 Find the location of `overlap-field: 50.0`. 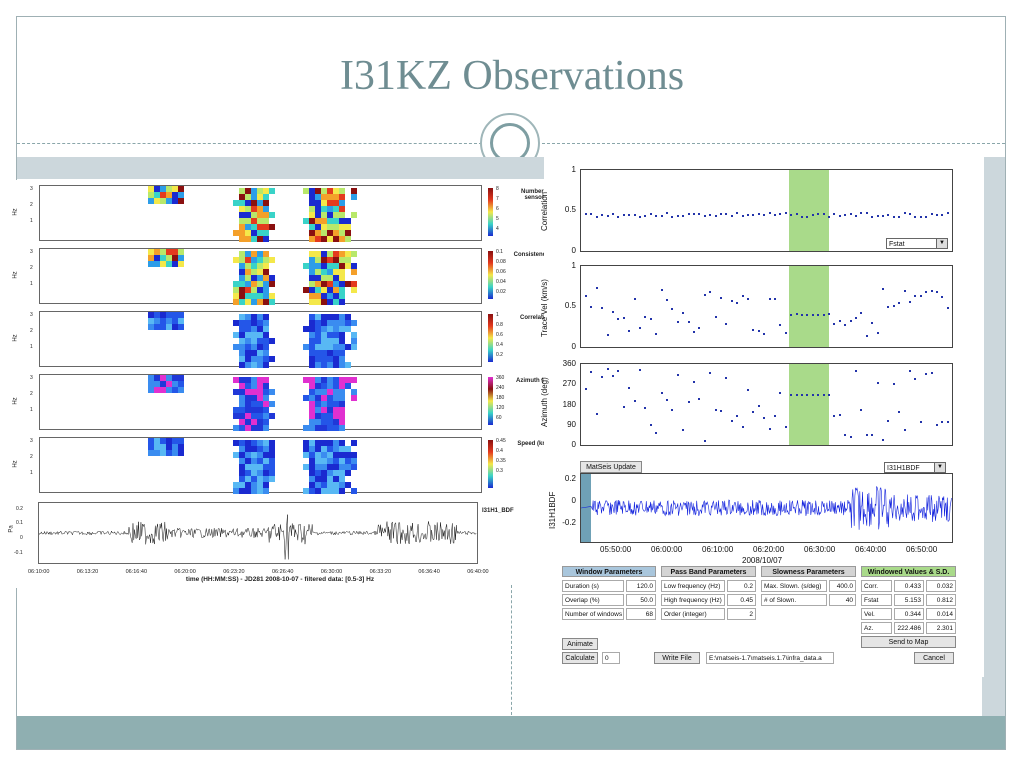

overlap-field: 50.0 is located at coordinates (641, 600).